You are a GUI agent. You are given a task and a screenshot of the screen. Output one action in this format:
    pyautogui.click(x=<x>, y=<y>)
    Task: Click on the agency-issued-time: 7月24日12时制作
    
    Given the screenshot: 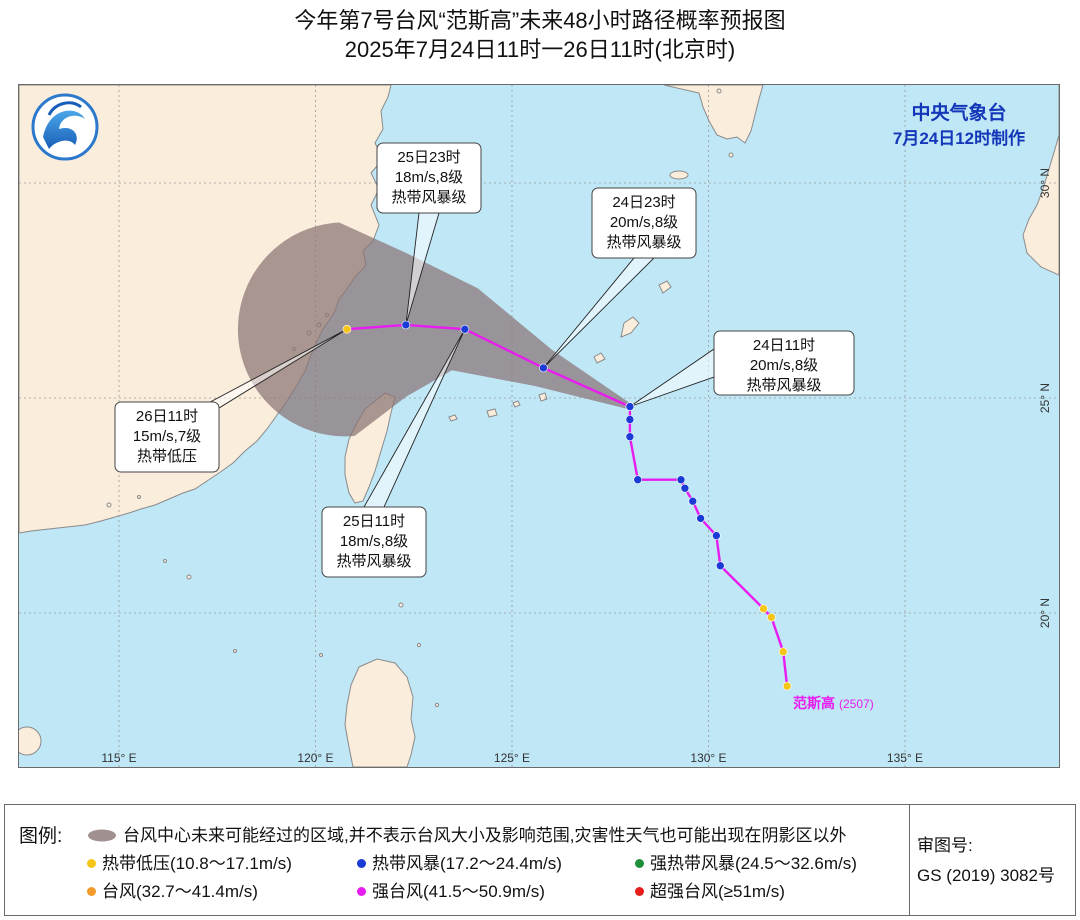 What is the action you would take?
    pyautogui.click(x=959, y=138)
    